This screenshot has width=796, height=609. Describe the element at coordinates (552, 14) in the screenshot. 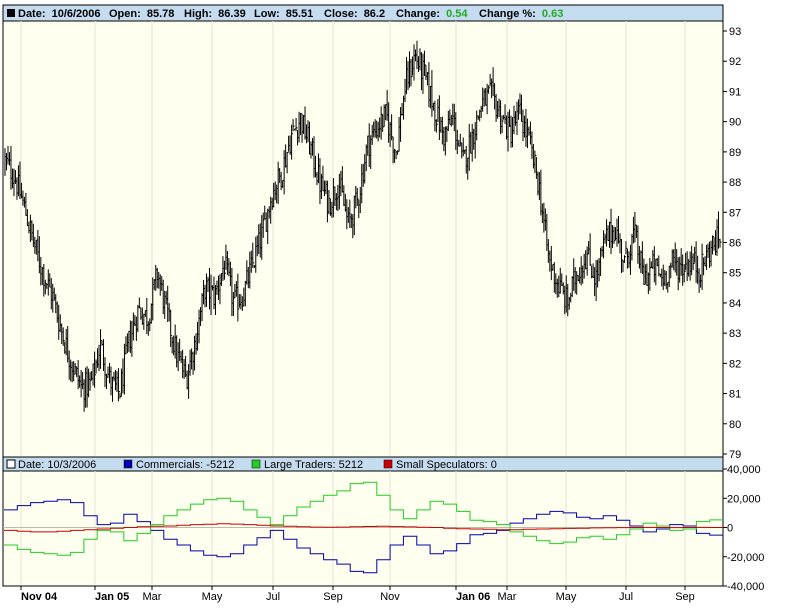

I see `header-change-pct-value: 0.63` at that location.